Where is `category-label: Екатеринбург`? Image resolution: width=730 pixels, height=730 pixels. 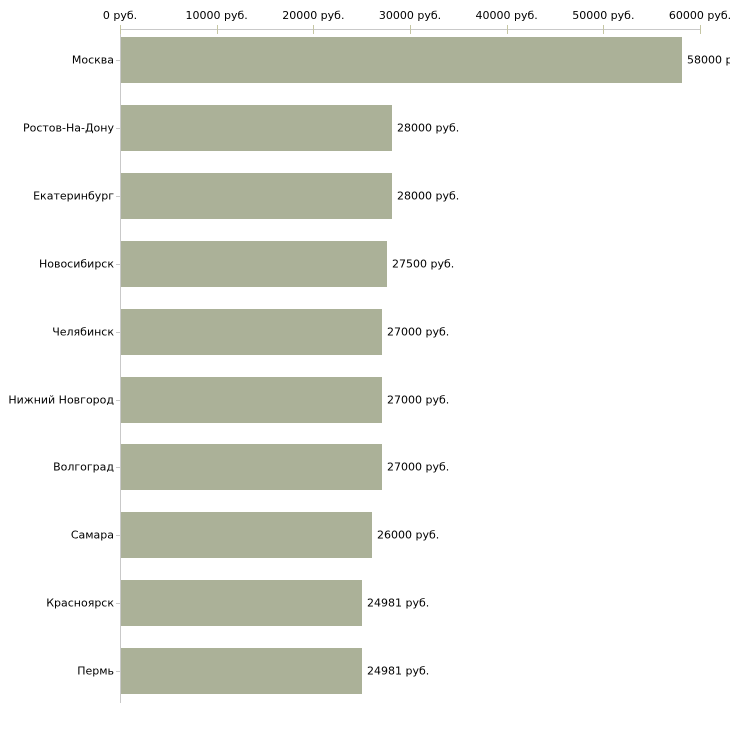
category-label: Екатеринбург is located at coordinates (73, 196).